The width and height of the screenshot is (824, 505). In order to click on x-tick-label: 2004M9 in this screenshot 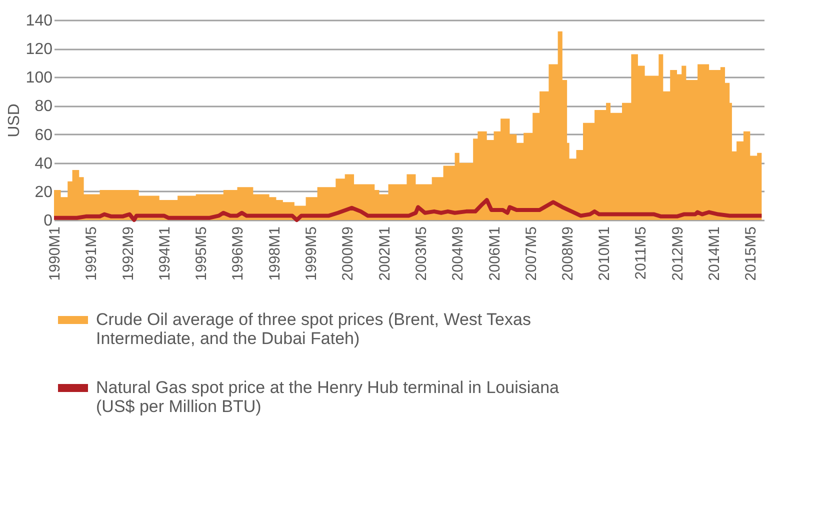, I will do `click(458, 253)`.